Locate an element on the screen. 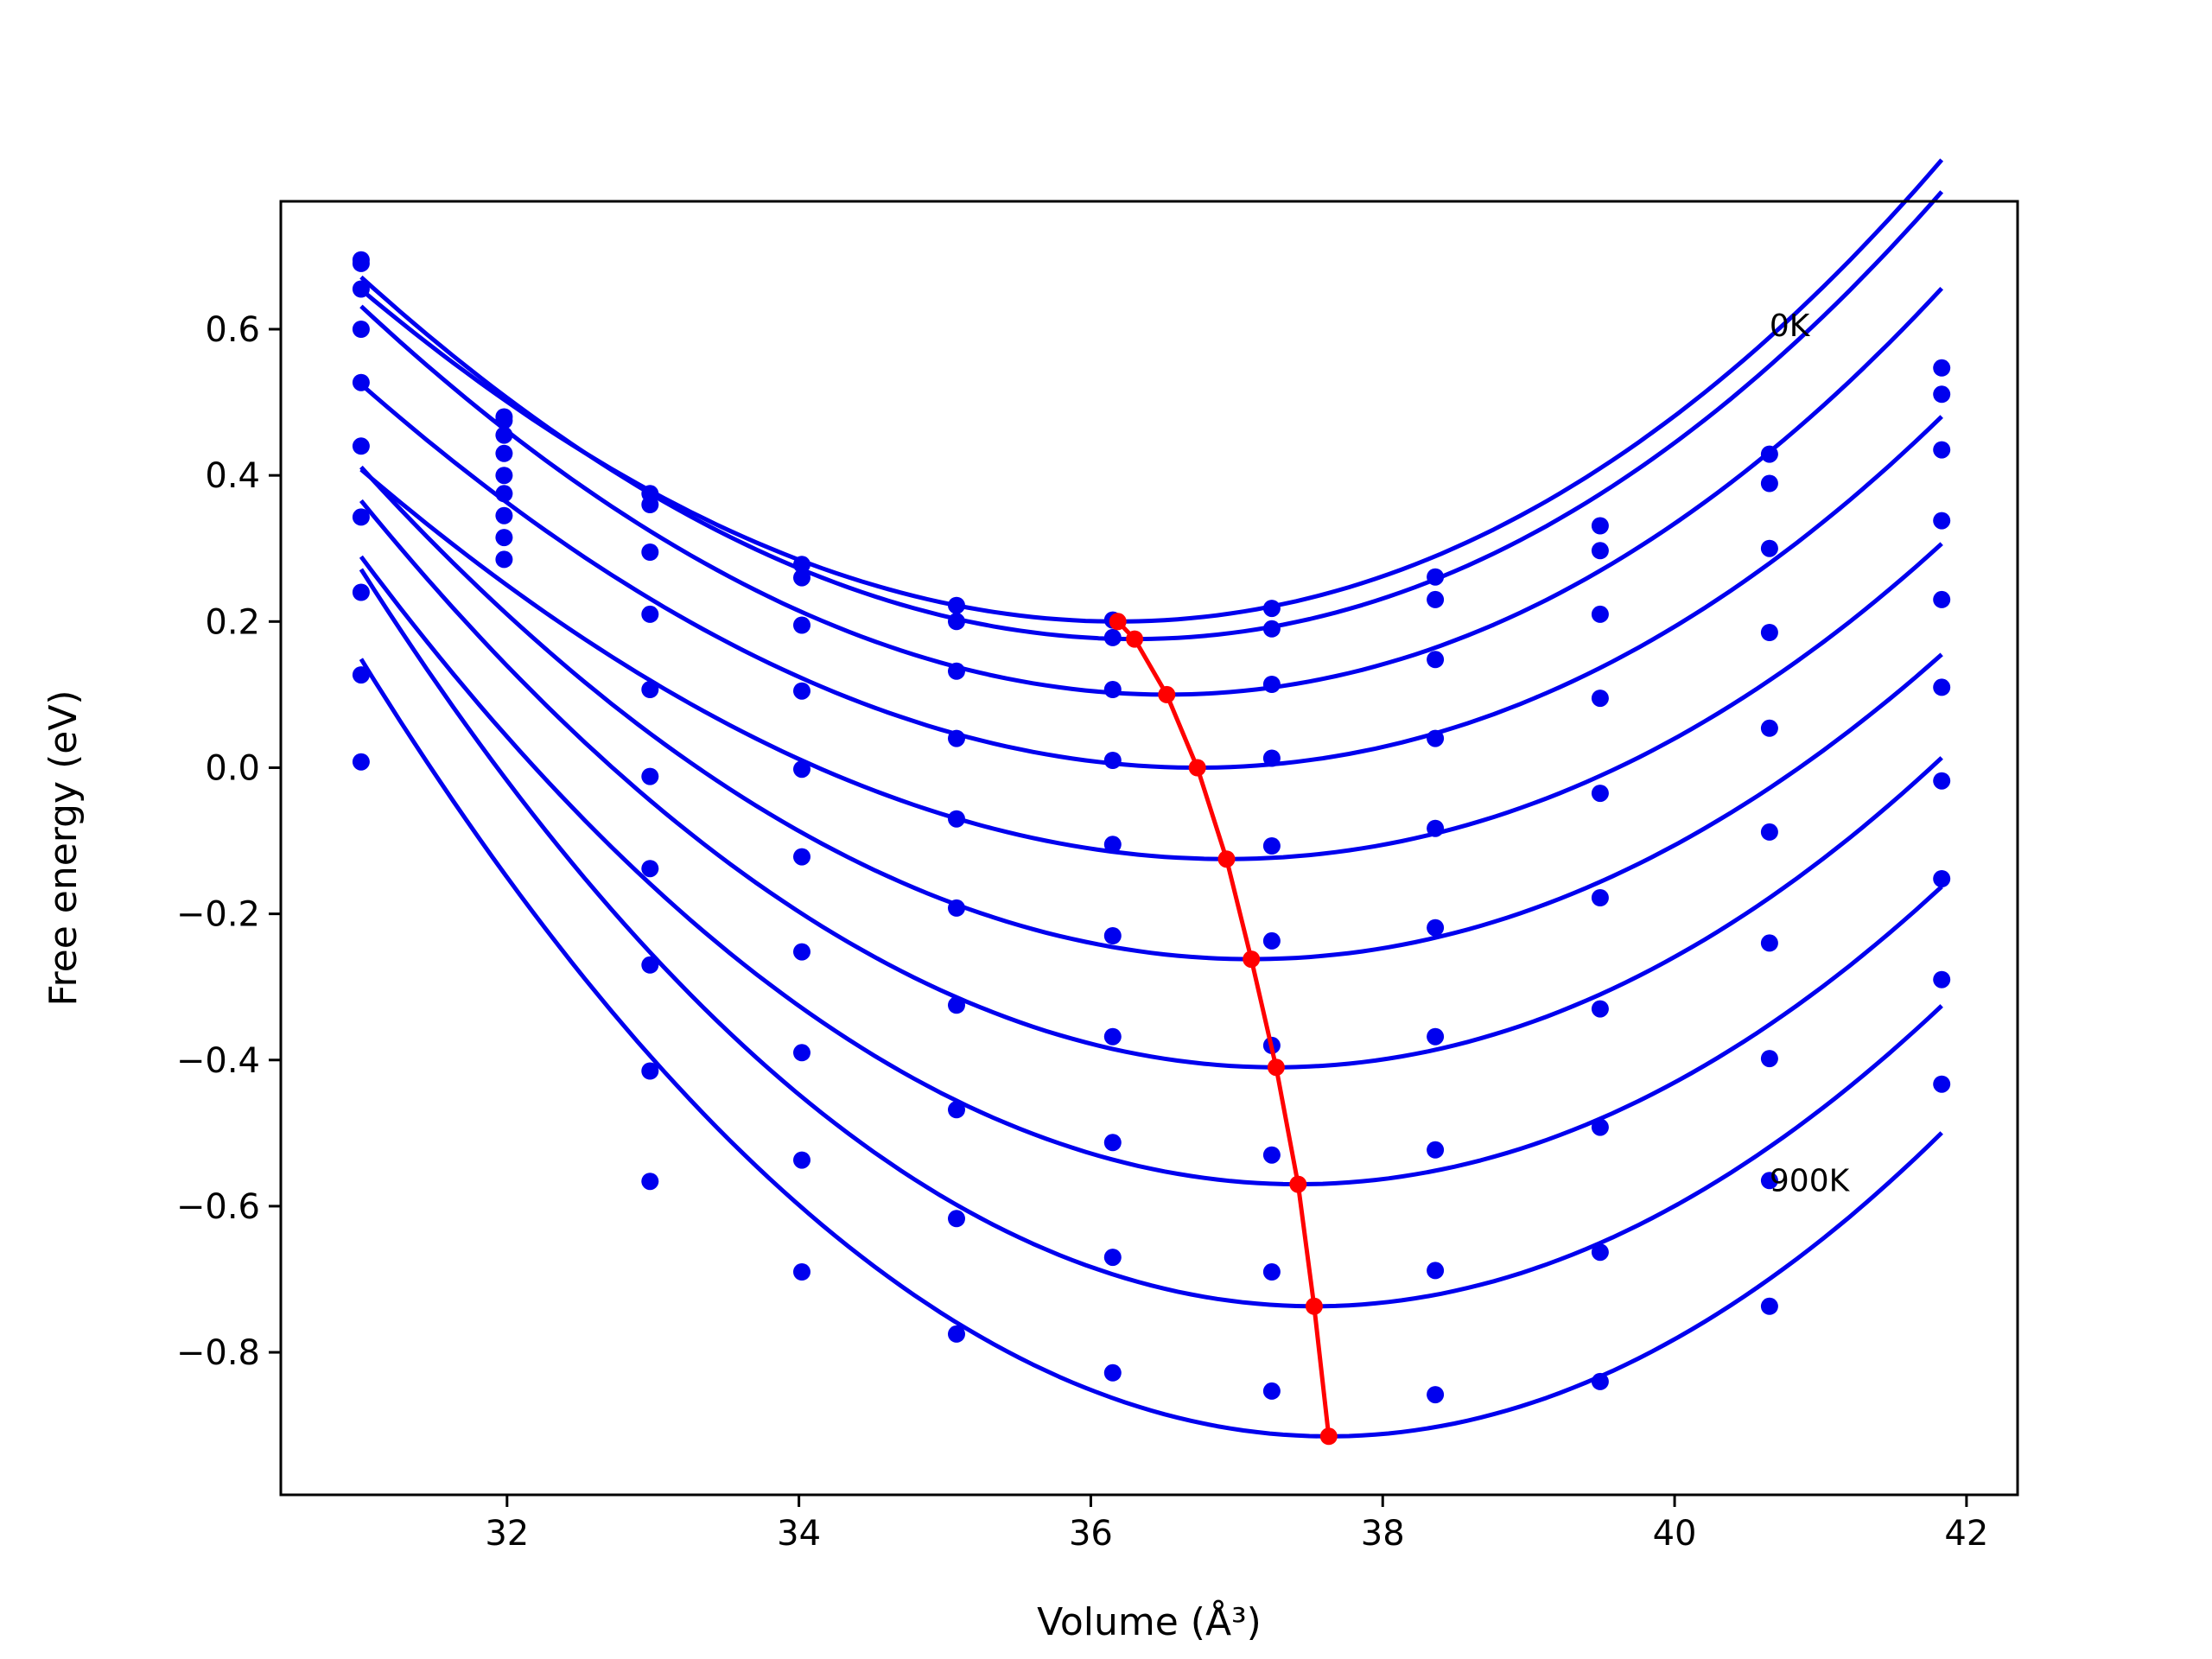  minimum-path is located at coordinates (1223, 1029).